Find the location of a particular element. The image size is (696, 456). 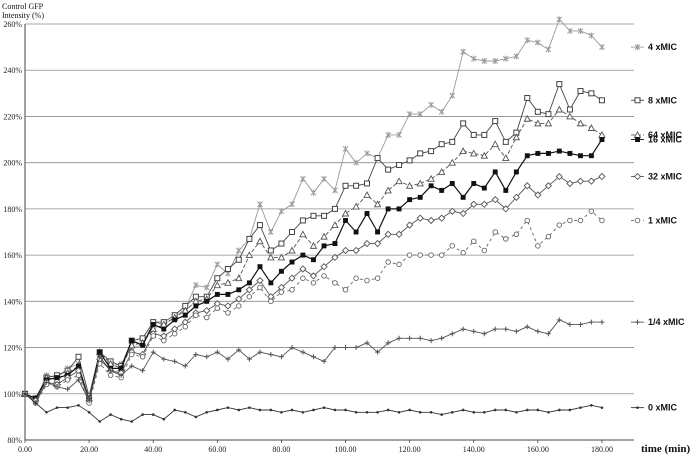

x-tick-label: 100.00 is located at coordinates (346, 449).